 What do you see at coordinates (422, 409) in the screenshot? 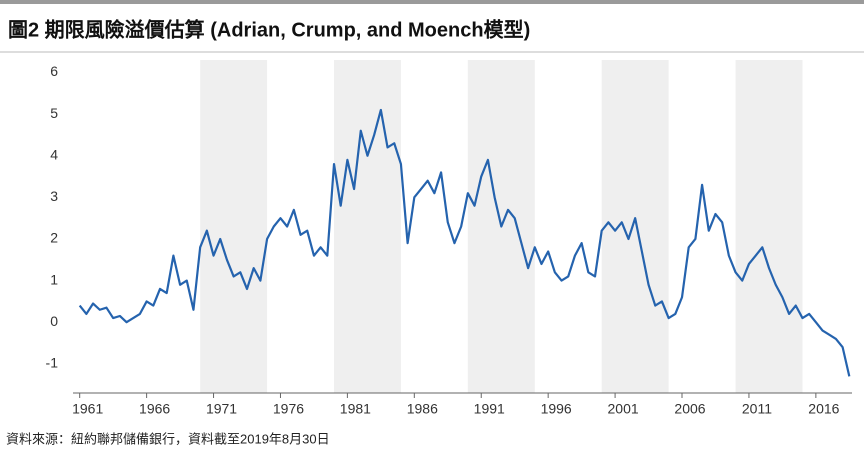
I see `x-tick-label: 1986` at bounding box center [422, 409].